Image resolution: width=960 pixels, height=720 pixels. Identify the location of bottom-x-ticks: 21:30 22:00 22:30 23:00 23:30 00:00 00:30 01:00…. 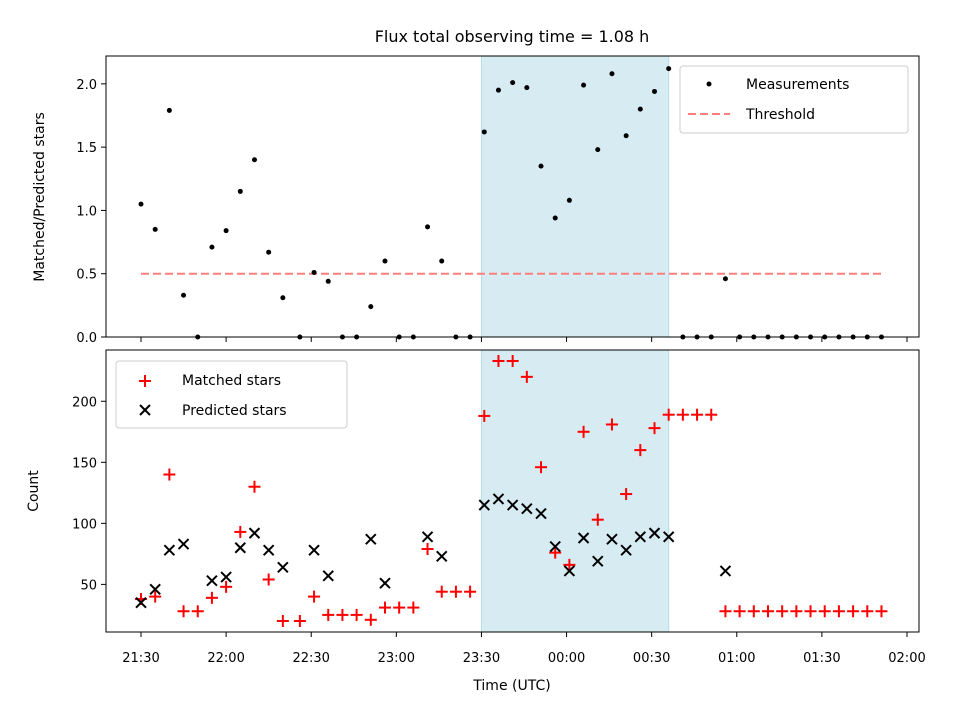
(524, 649).